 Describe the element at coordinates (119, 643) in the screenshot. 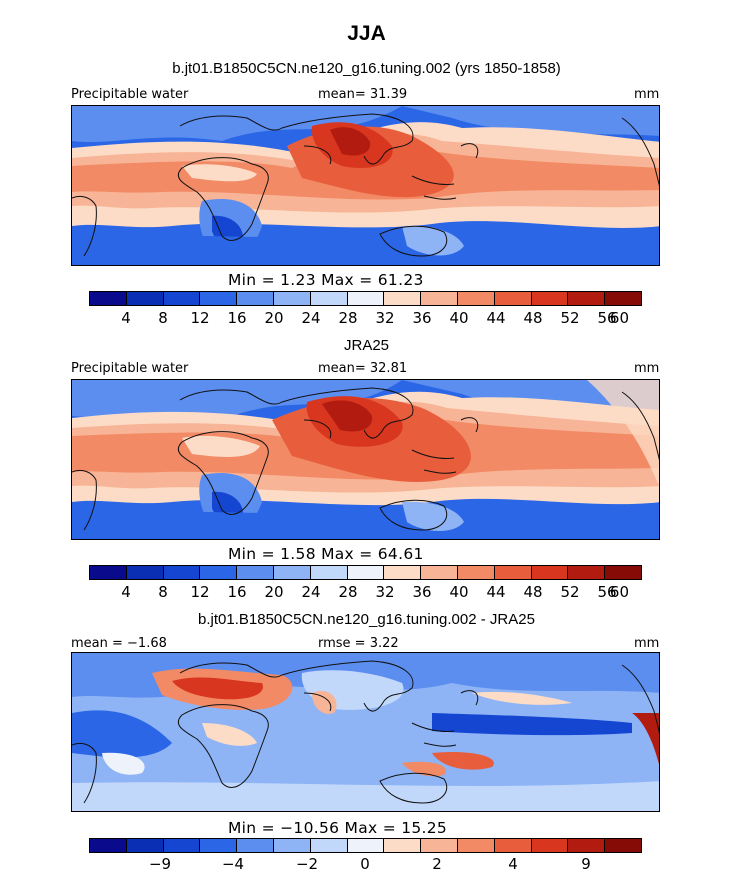

I see `panel3-mean-label: mean = −1.68` at that location.